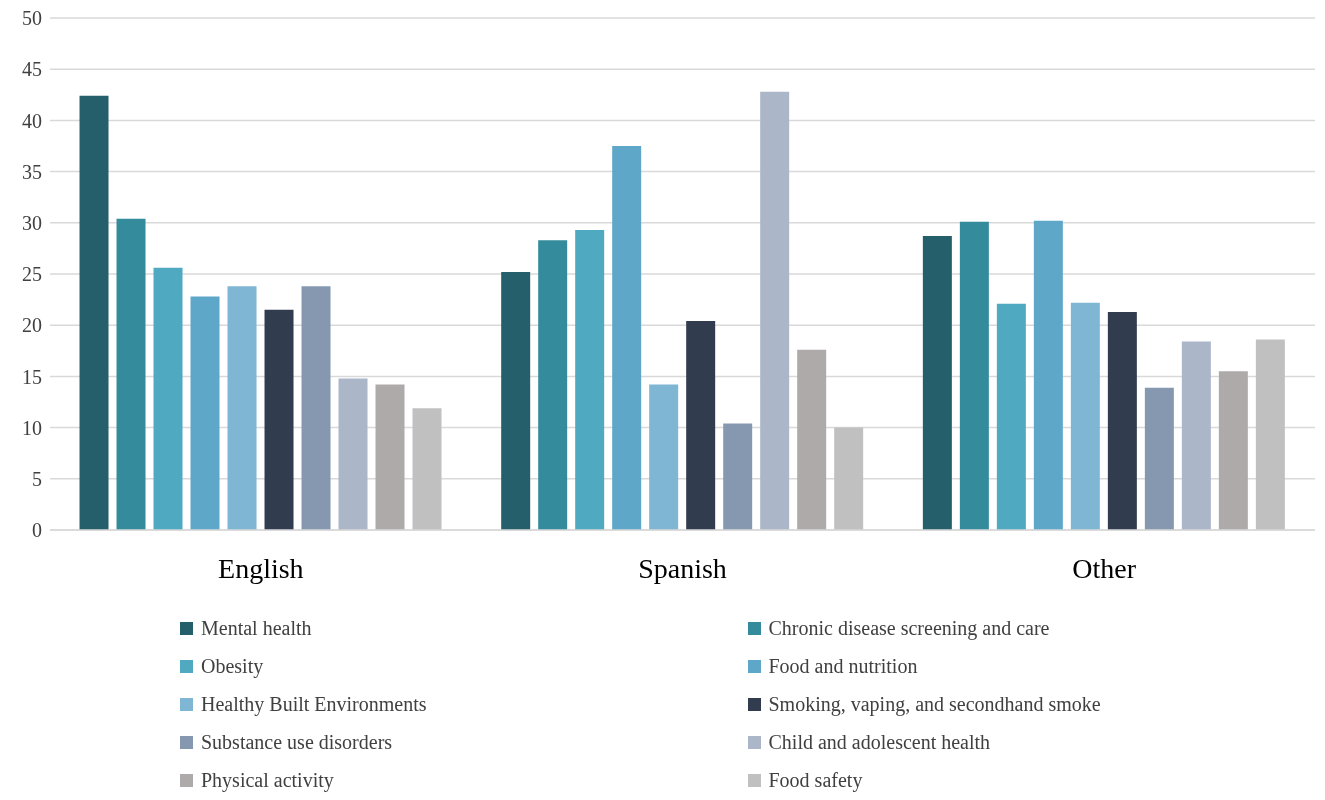 The image size is (1325, 800). What do you see at coordinates (32, 18) in the screenshot?
I see `y-tick-label: 50` at bounding box center [32, 18].